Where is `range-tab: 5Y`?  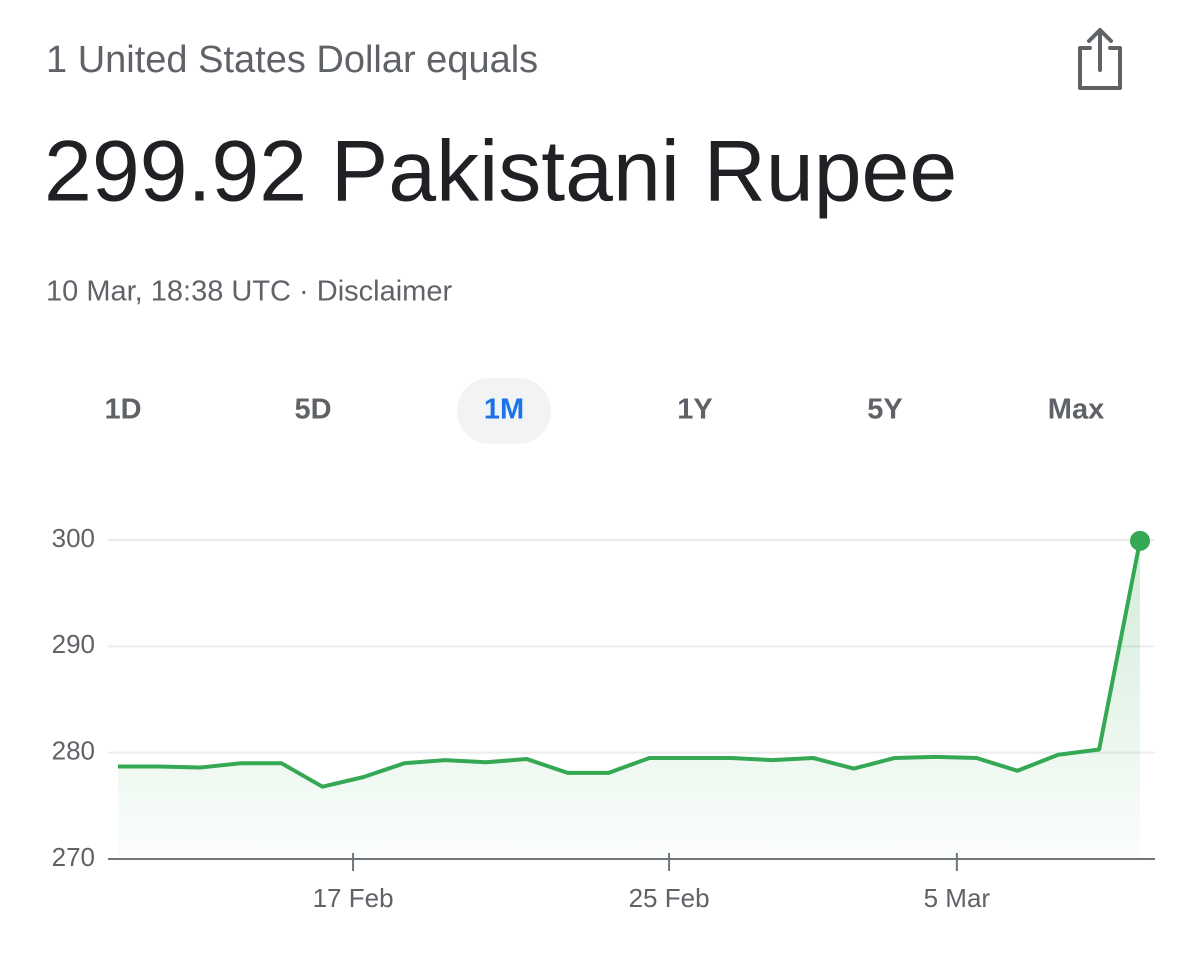
range-tab: 5Y is located at coordinates (884, 410).